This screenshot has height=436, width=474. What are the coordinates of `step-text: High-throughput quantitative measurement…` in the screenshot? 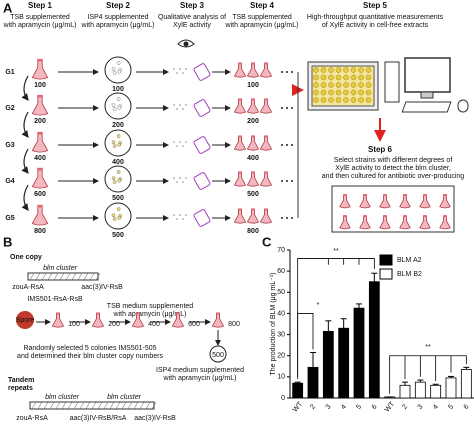 It's located at (375, 17).